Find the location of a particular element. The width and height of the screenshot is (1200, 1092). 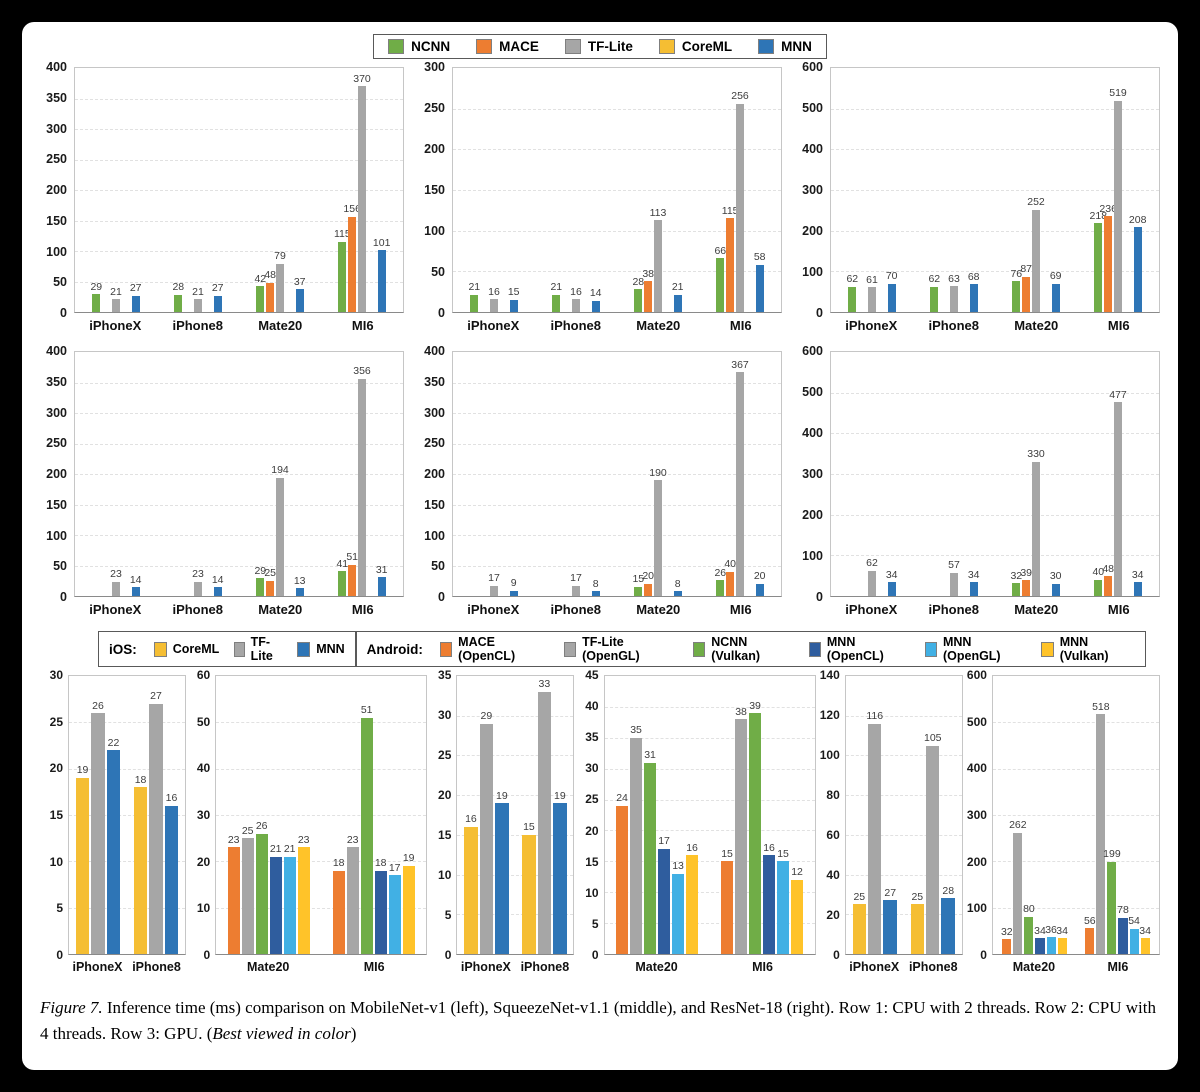

bar-value-label: 199 is located at coordinates (1112, 854).